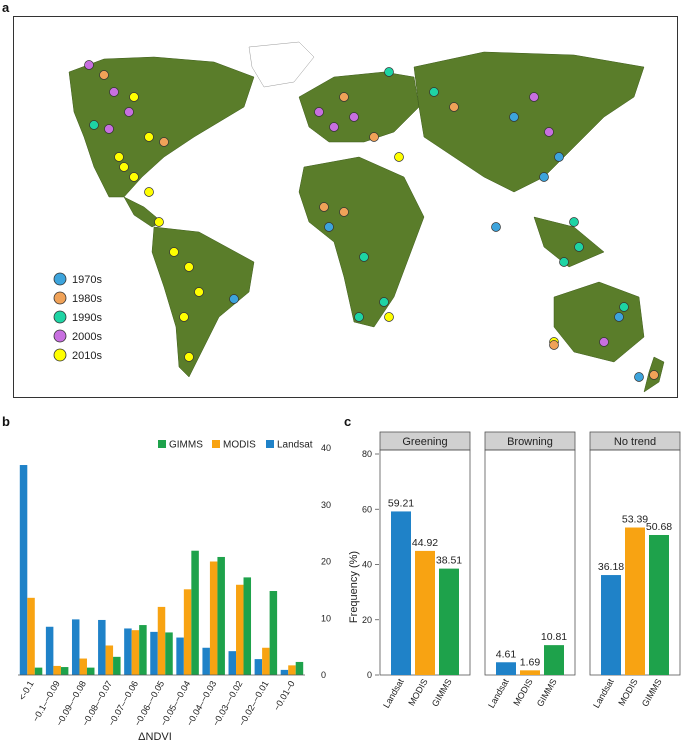 This screenshot has height=746, width=685. What do you see at coordinates (635, 442) in the screenshot?
I see `facet-title-2: No trend` at bounding box center [635, 442].